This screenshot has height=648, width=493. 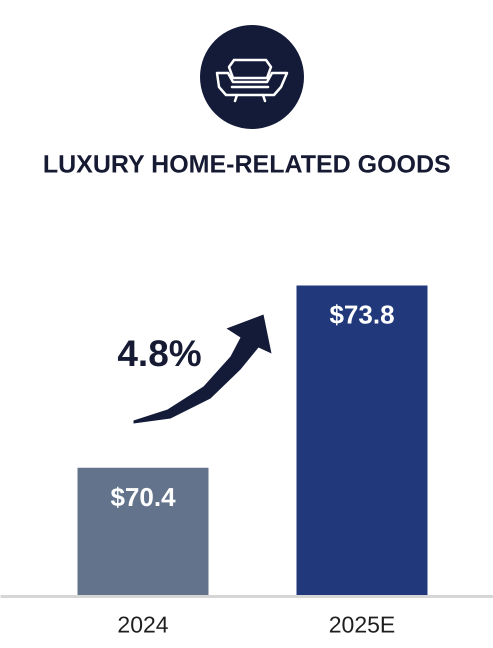 What do you see at coordinates (143, 497) in the screenshot?
I see `data-label: $70.4` at bounding box center [143, 497].